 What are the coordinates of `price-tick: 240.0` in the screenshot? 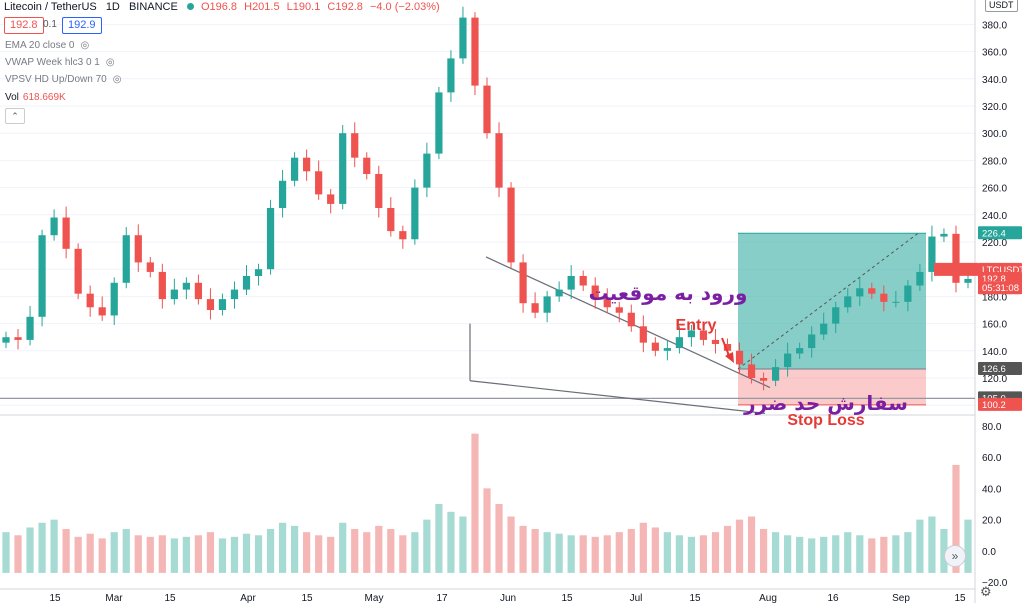 It's located at (994, 216).